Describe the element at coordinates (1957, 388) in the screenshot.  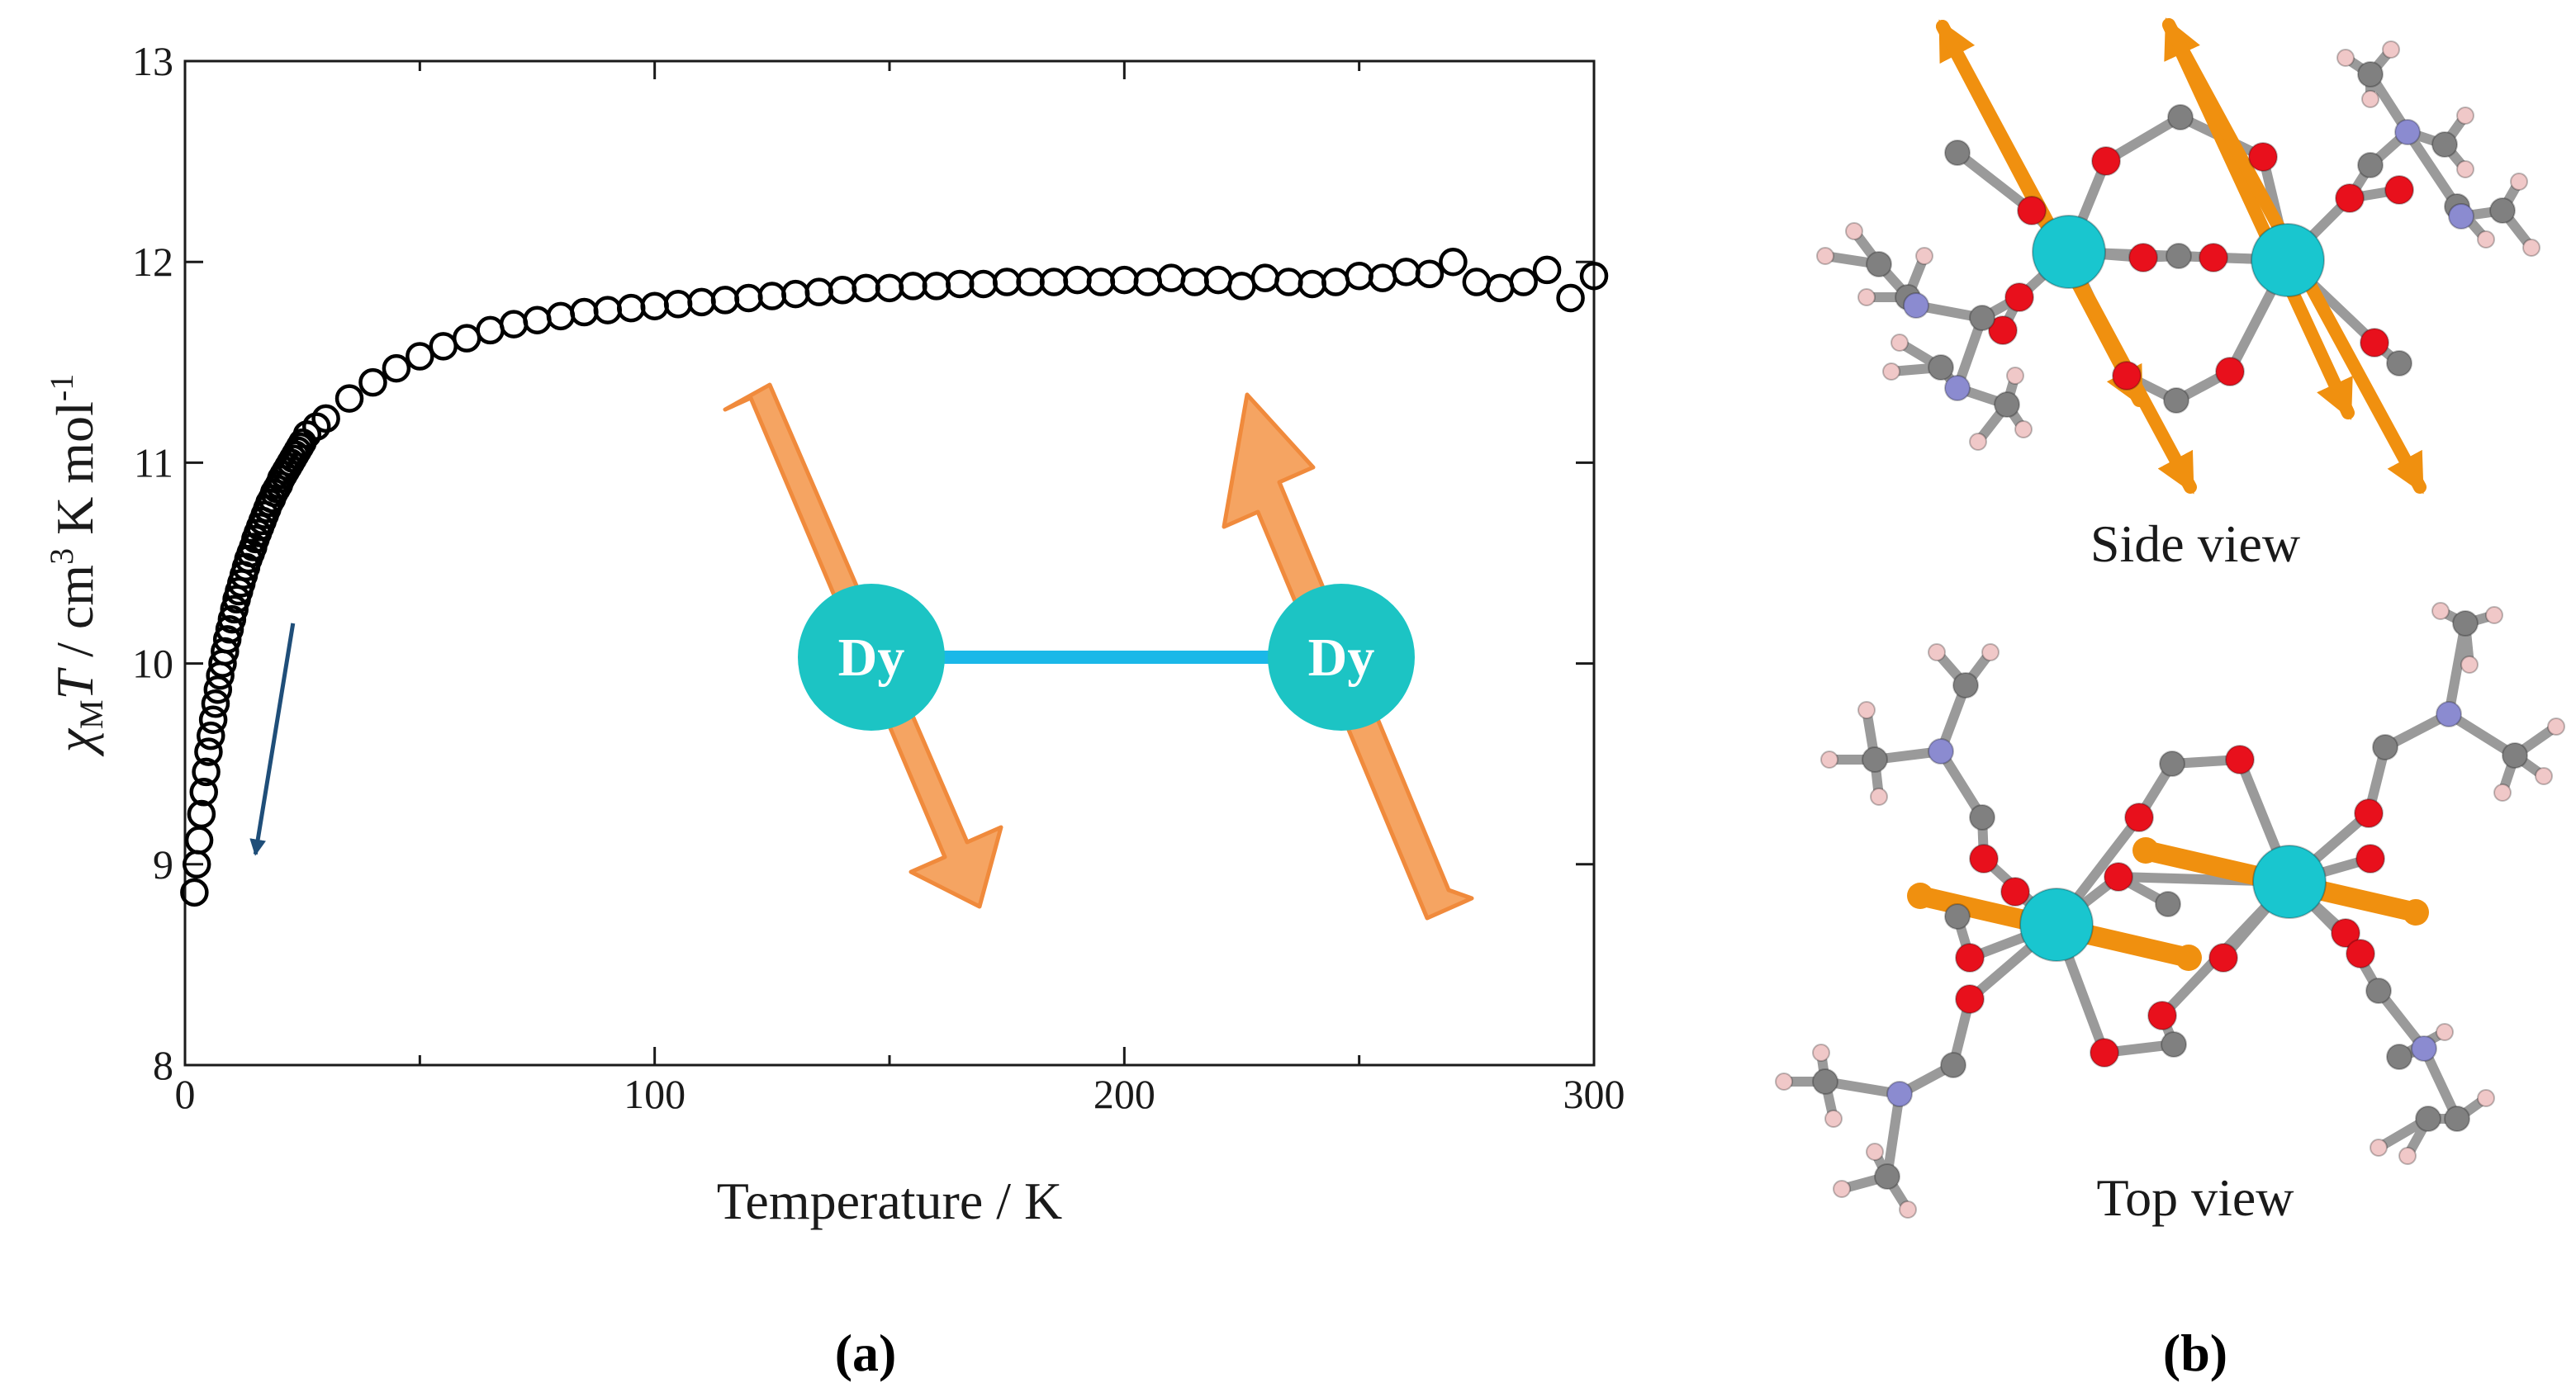
I see `side-view-atom-nitrogen` at that location.